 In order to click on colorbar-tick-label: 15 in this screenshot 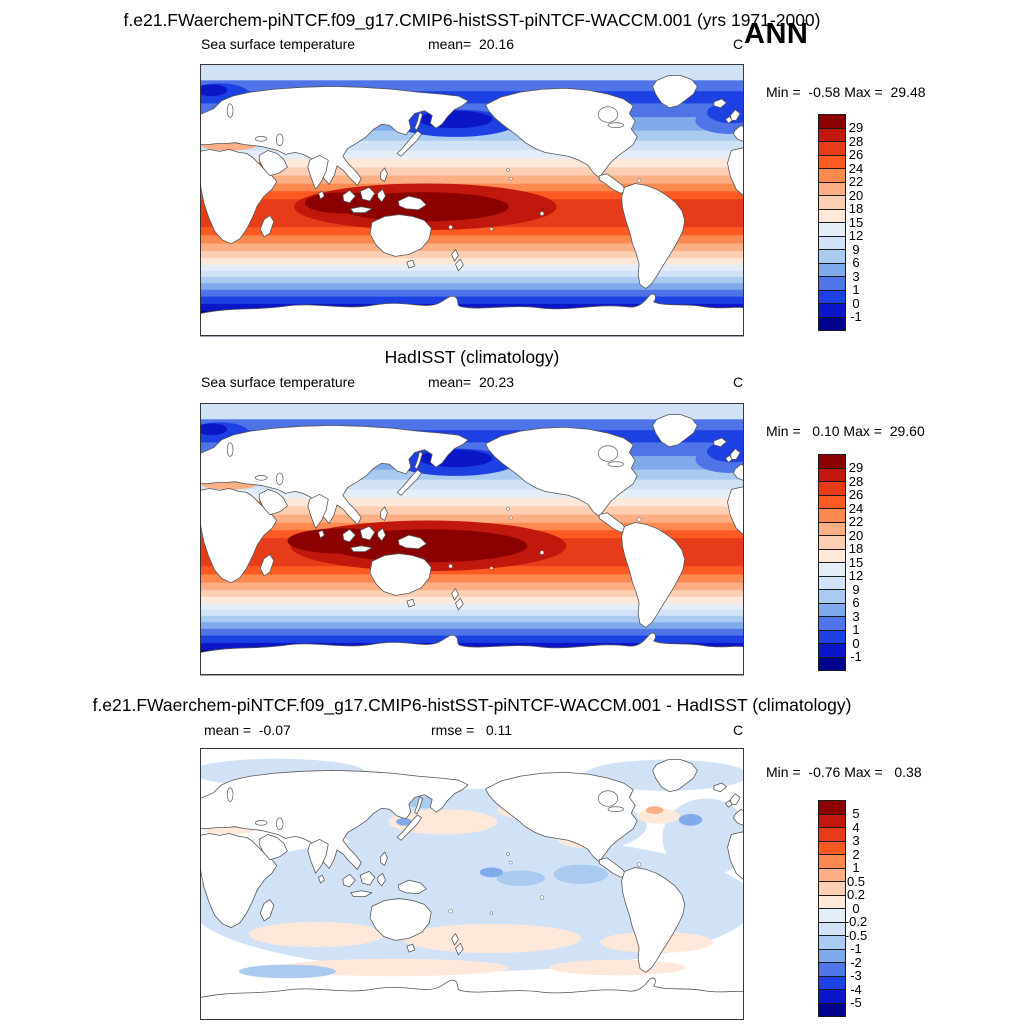, I will do `click(856, 562)`.